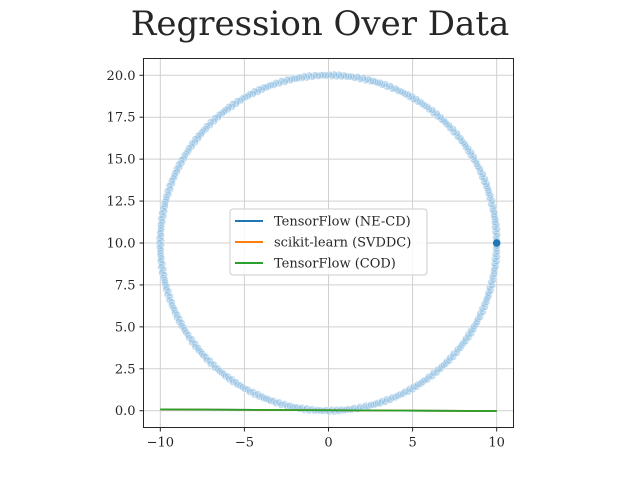 The height and width of the screenshot is (480, 640). Describe the element at coordinates (125, 369) in the screenshot. I see `y-tick-label: 2.5` at that location.